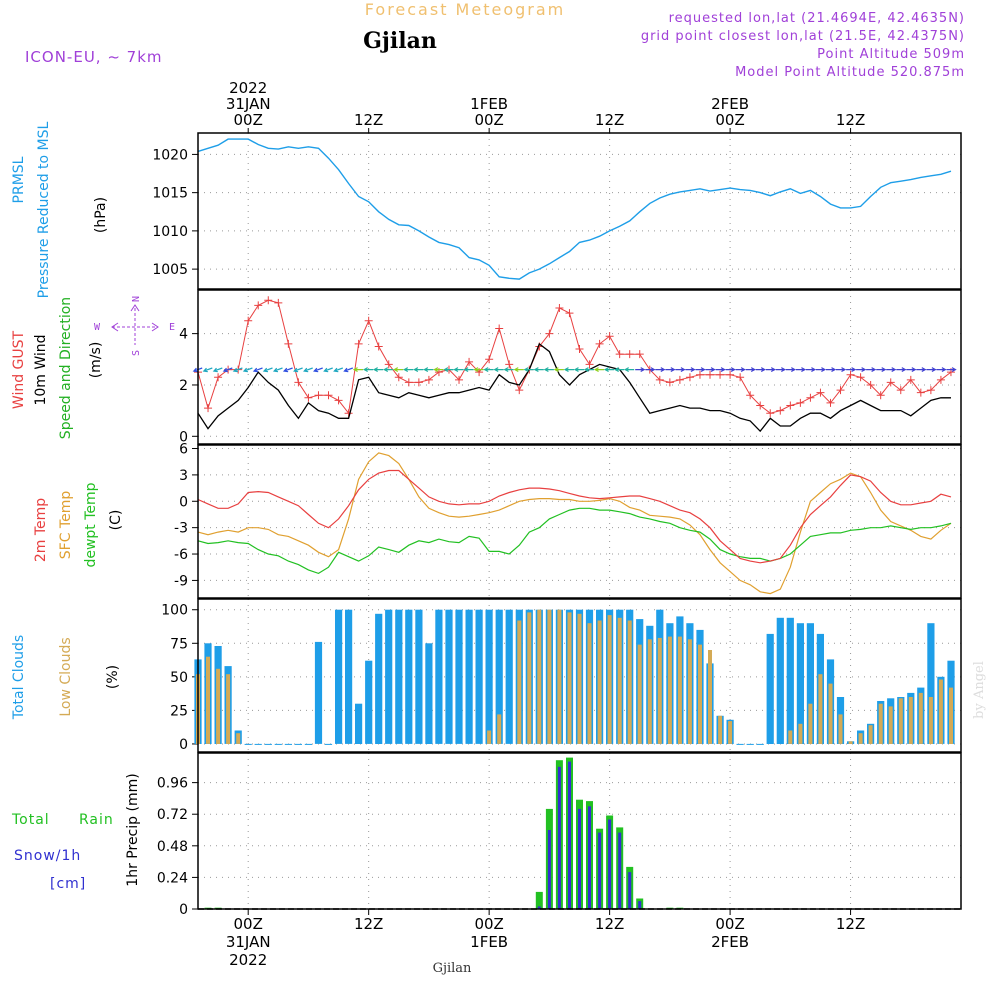 The width and height of the screenshot is (1000, 1000). Describe the element at coordinates (76, 832) in the screenshot. I see `precip-labels: Total Rain Snow/1h [cm] 1hr Precip (mm)` at that location.